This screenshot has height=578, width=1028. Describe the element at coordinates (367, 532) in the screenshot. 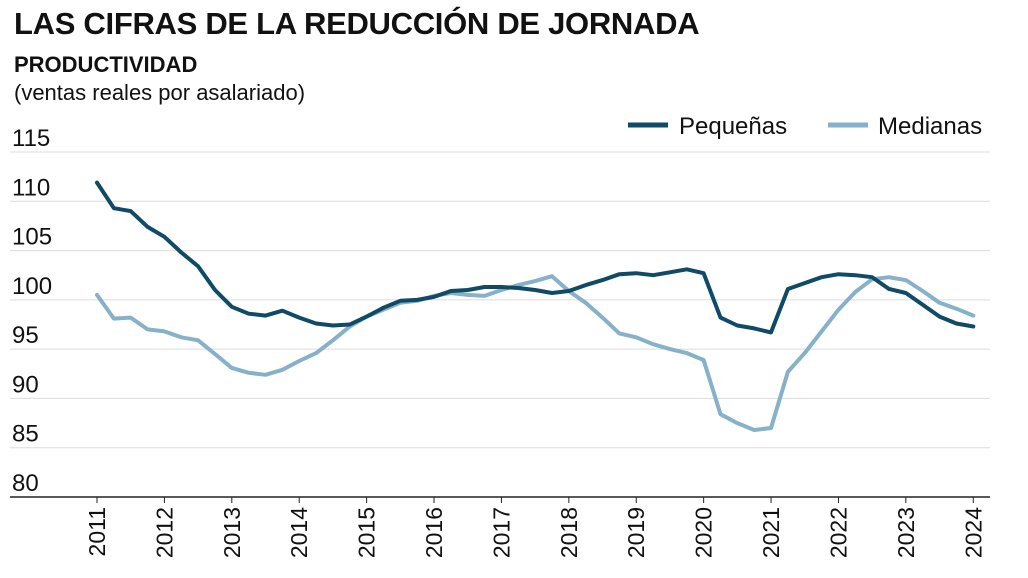

I see `x-tick-label: 2015` at that location.